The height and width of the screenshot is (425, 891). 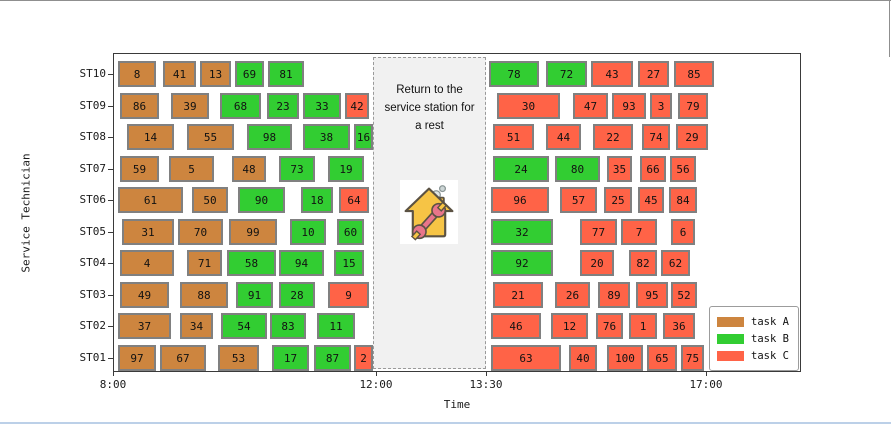 What do you see at coordinates (363, 137) in the screenshot?
I see `job-block-16: 16` at bounding box center [363, 137].